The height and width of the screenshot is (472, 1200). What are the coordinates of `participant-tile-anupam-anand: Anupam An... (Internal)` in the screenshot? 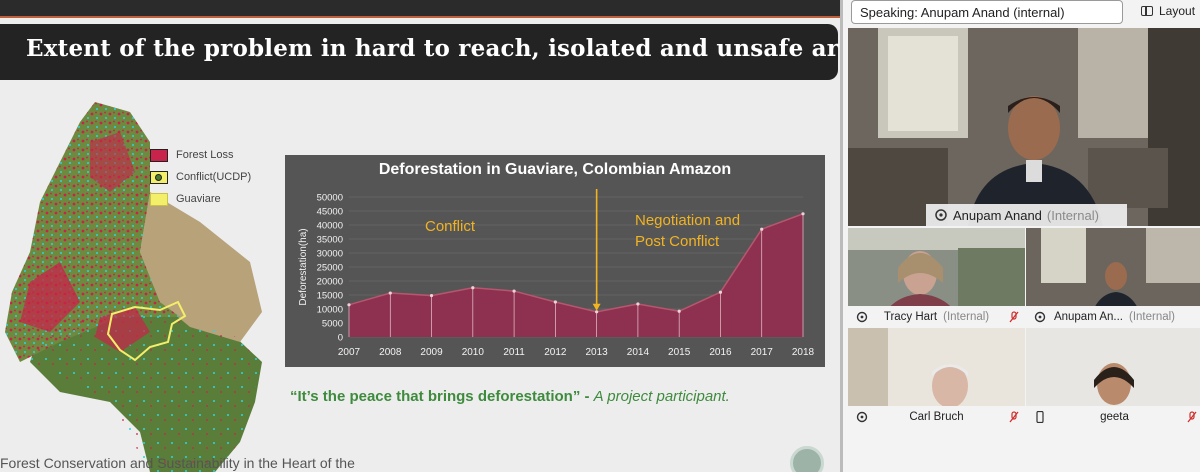 It's located at (1113, 278).